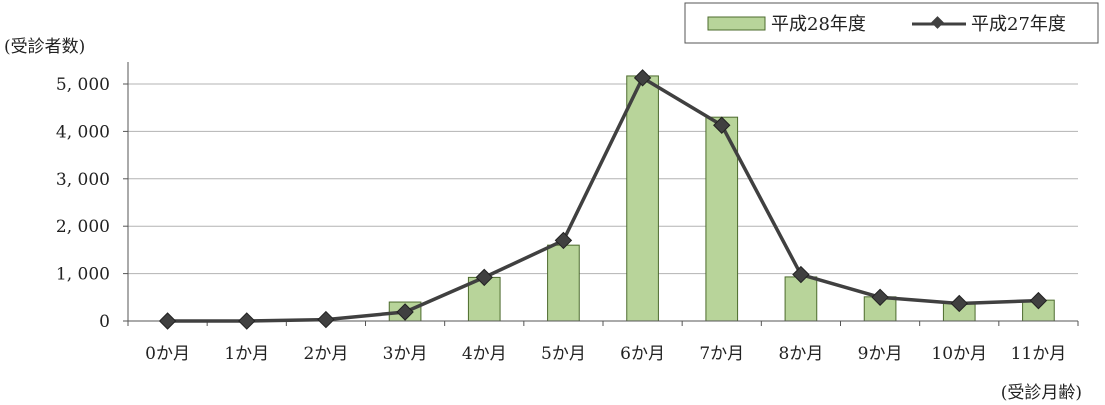 The width and height of the screenshot is (1105, 405). What do you see at coordinates (880, 354) in the screenshot?
I see `x-tick-label: 9か月` at bounding box center [880, 354].